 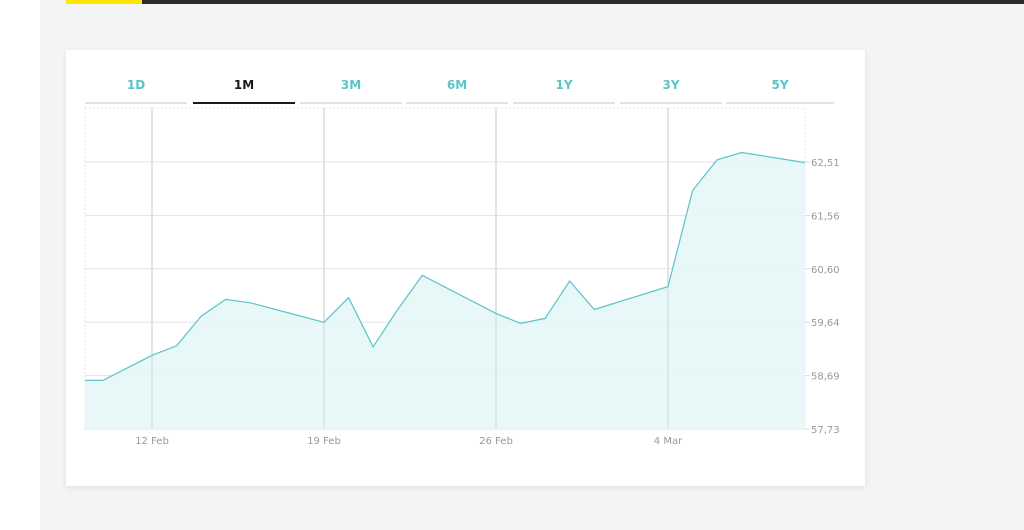 I want to click on tab-3m: 3M, so click(x=351, y=90).